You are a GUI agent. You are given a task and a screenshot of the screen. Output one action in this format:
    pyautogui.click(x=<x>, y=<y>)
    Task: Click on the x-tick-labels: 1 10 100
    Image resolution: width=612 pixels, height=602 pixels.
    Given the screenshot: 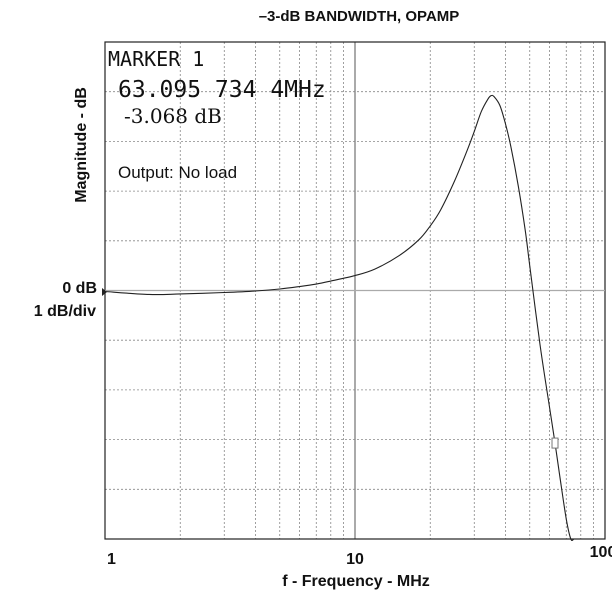 What is the action you would take?
    pyautogui.click(x=359, y=556)
    